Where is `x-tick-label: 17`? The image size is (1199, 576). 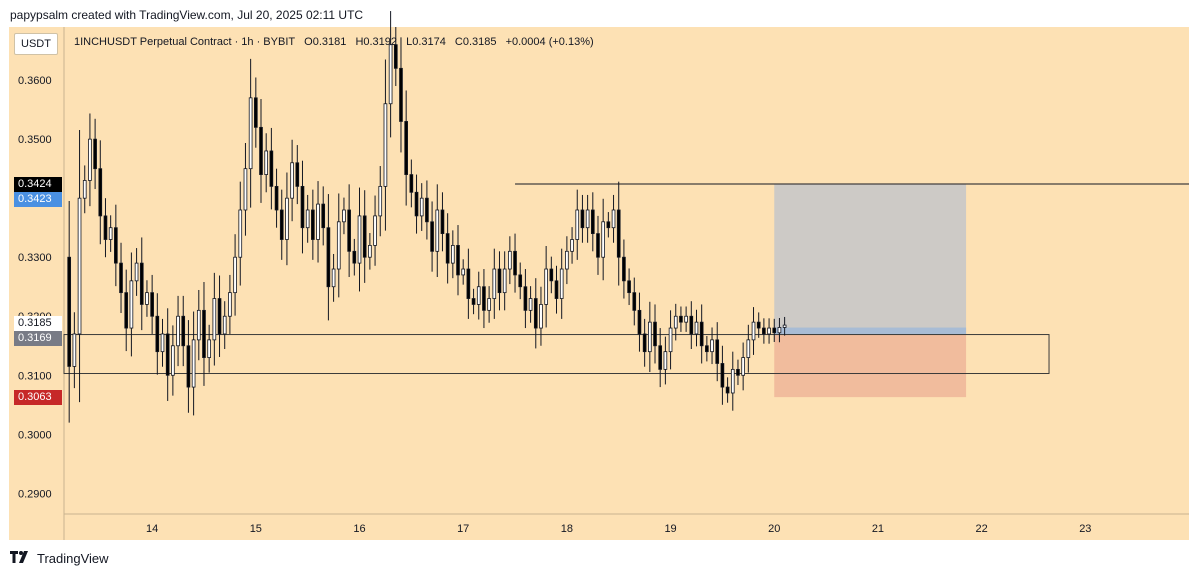
x-tick-label: 17 is located at coordinates (463, 529).